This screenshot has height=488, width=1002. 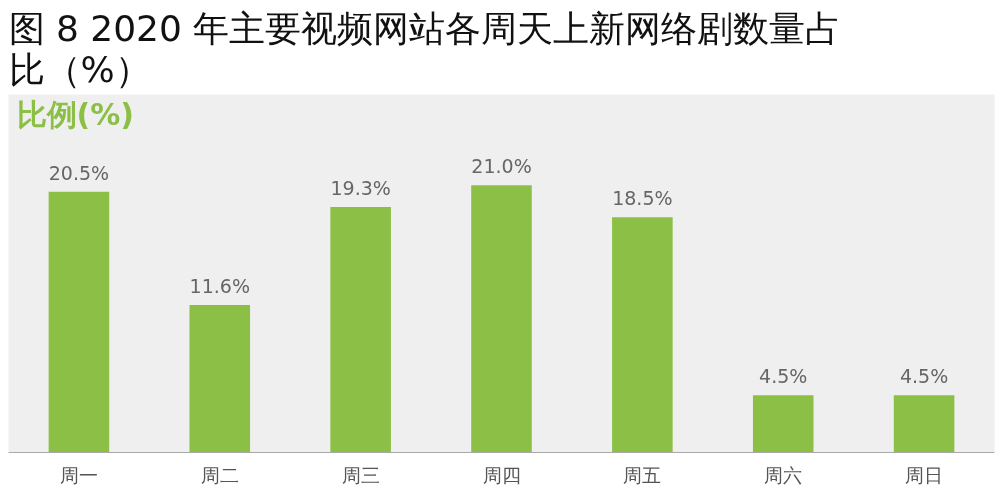 I want to click on x-tick-label: 周四, so click(x=501, y=474).